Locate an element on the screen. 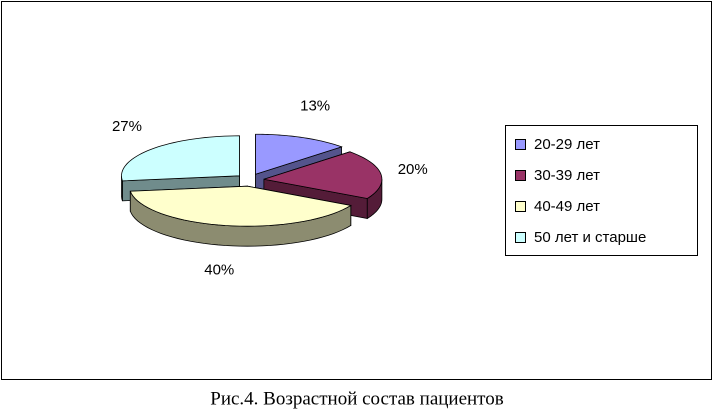 The image size is (714, 413). data-label: 13% is located at coordinates (315, 106).